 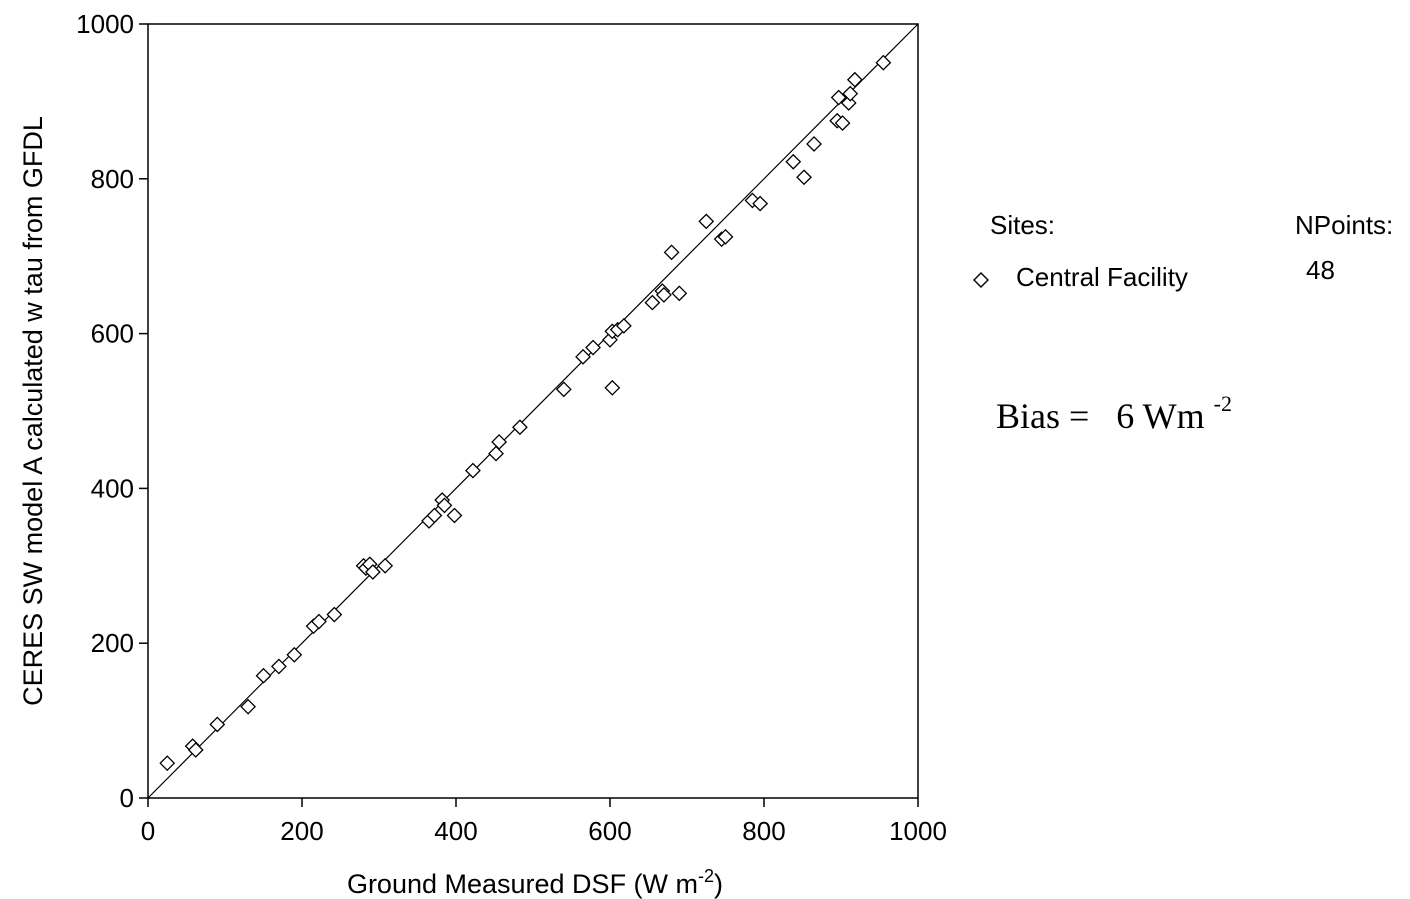 What do you see at coordinates (763, 831) in the screenshot?
I see `x-tick-label: 800` at bounding box center [763, 831].